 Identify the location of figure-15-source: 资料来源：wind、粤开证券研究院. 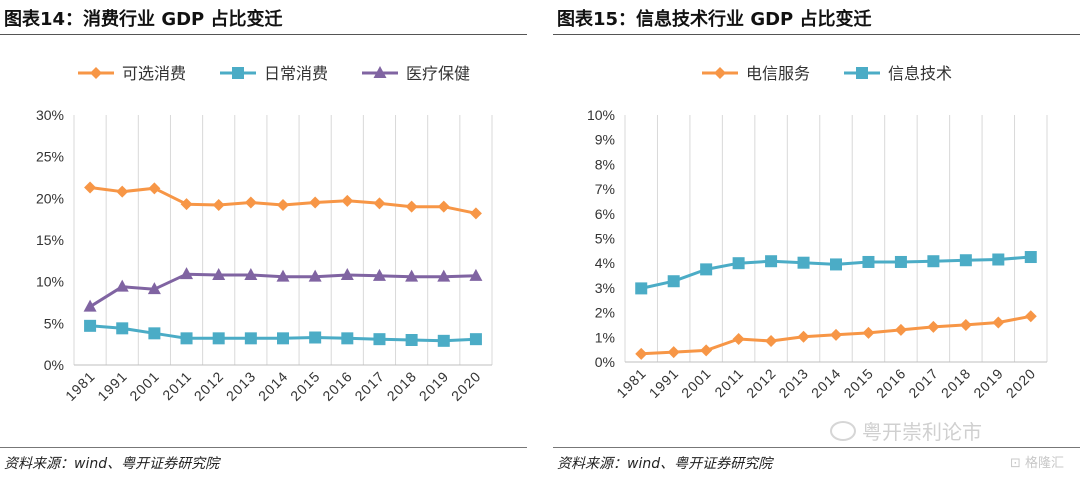
(665, 464).